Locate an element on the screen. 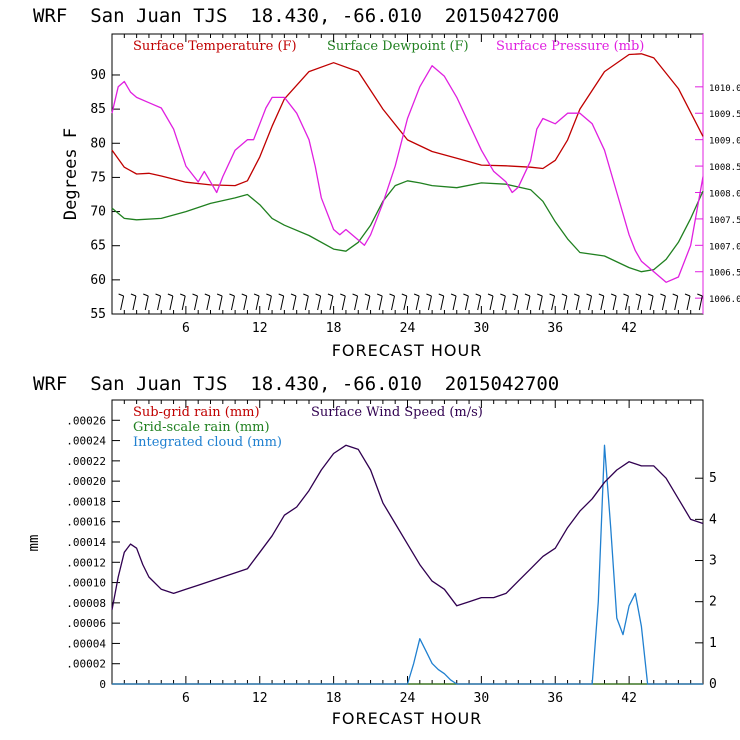  legend-integrated-cloud: Integrated cloud (mm) is located at coordinates (207, 442).